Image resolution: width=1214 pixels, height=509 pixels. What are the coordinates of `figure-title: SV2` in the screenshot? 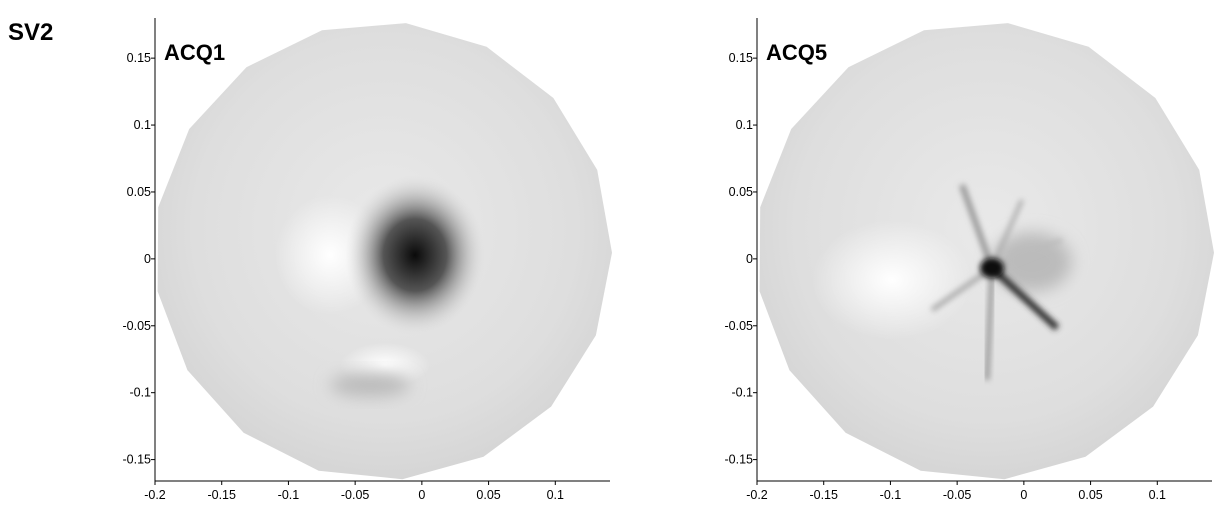 It's located at (30, 32).